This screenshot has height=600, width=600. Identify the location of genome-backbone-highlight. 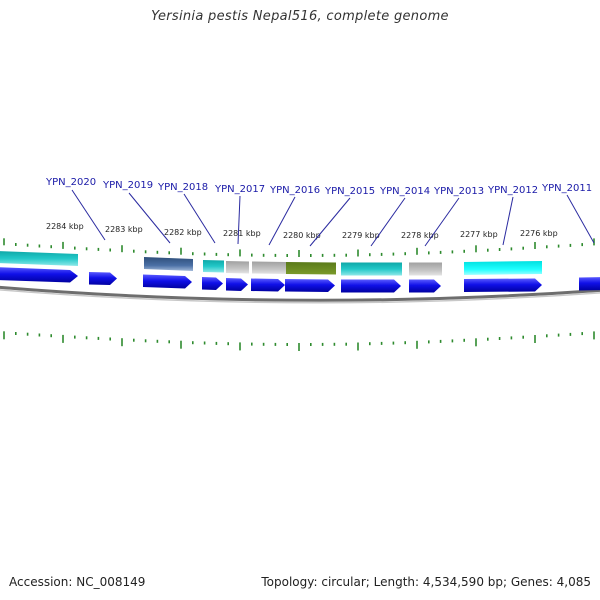
(300, 296).